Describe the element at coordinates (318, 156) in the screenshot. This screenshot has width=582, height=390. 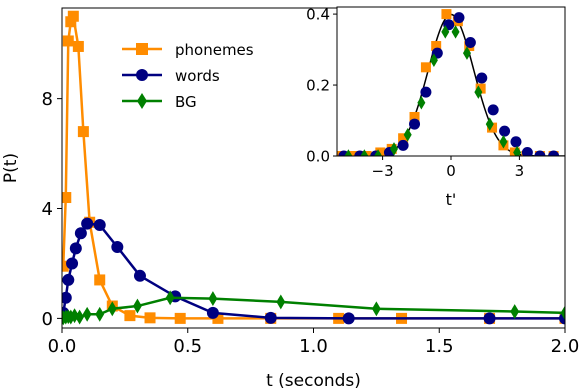
I see `y-tick-label: 0.0` at that location.